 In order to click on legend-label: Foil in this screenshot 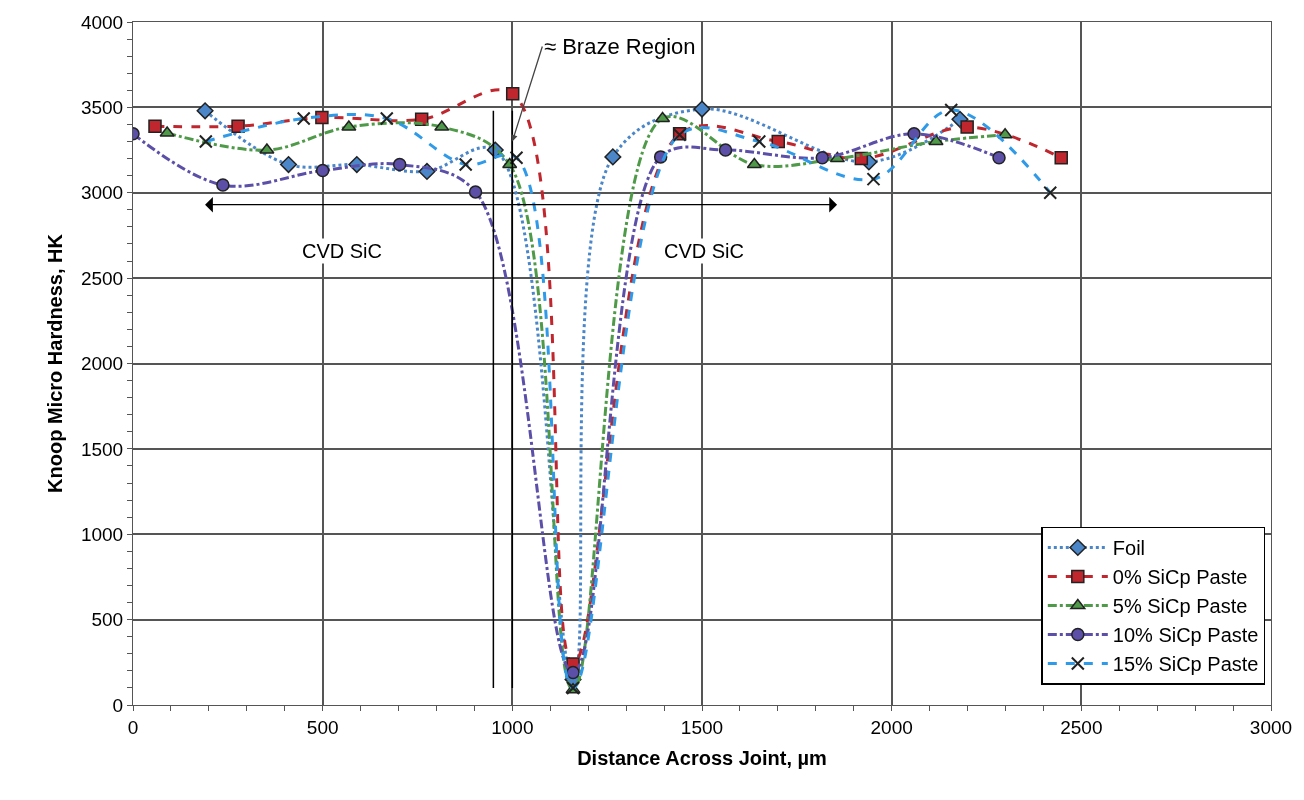, I will do `click(1129, 548)`.